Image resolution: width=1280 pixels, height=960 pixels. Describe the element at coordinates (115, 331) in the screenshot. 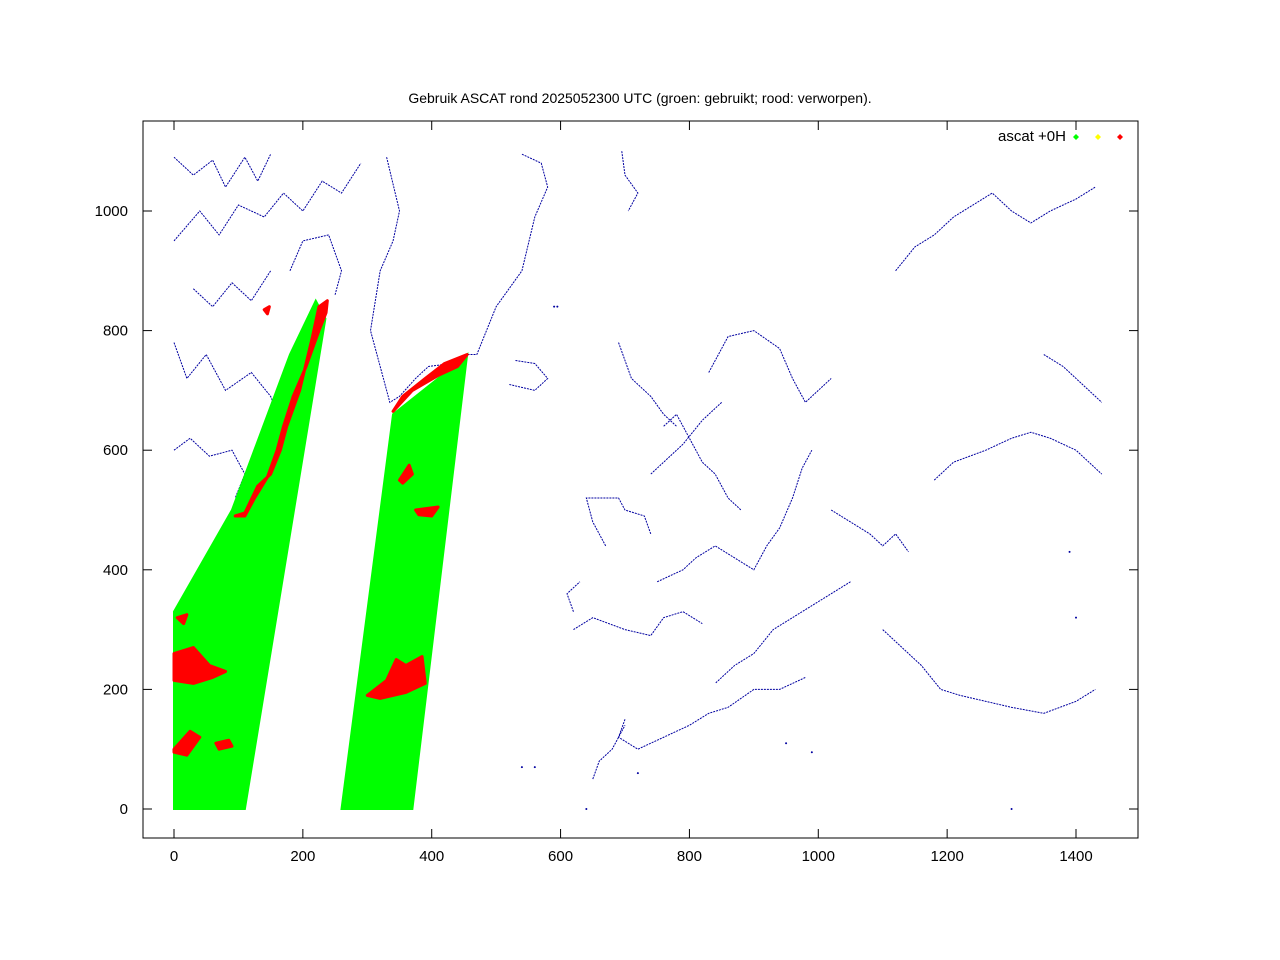

I see `y-tick-label: 800` at that location.